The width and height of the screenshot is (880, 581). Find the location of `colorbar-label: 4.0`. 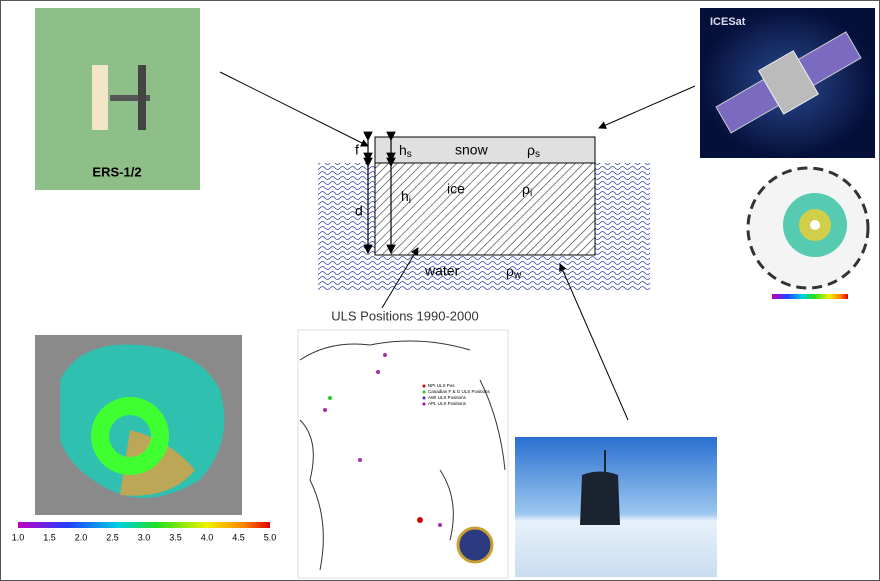

colorbar-label: 4.0 is located at coordinates (207, 537).